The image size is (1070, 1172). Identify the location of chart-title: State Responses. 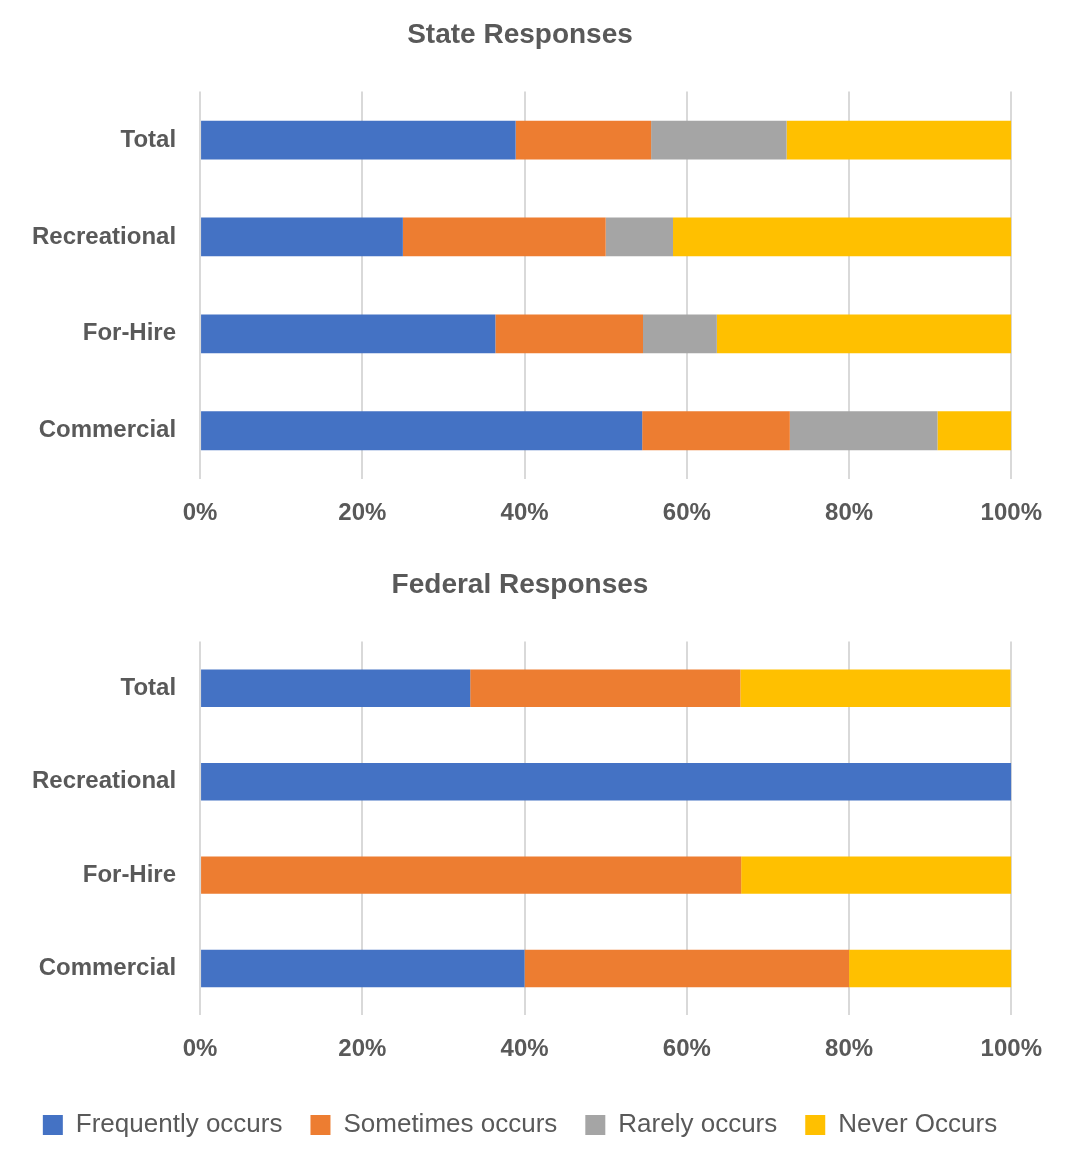
(520, 33).